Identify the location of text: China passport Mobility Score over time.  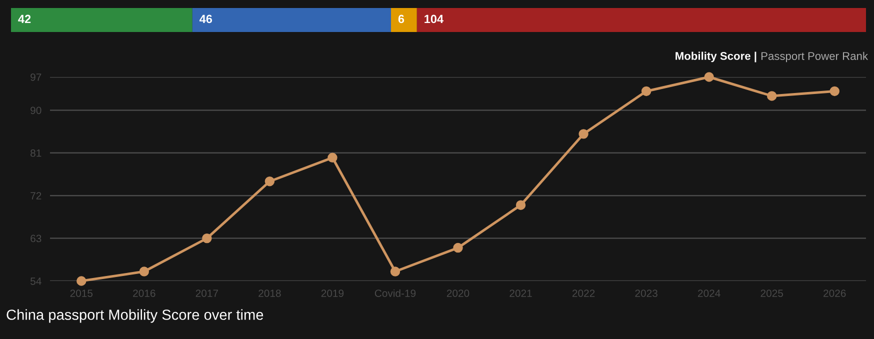
(135, 316).